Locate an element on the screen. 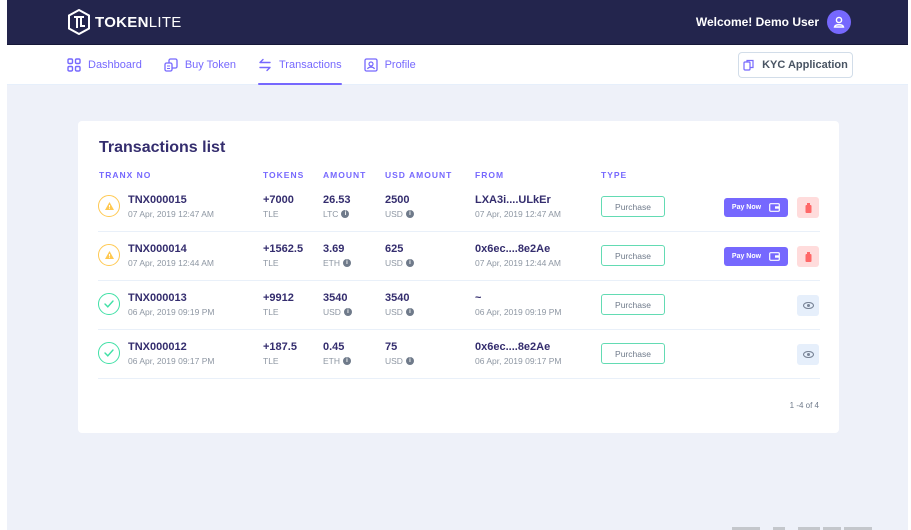 Image resolution: width=911 pixels, height=530 pixels. bottom-edge-artifacts is located at coordinates (802, 528).